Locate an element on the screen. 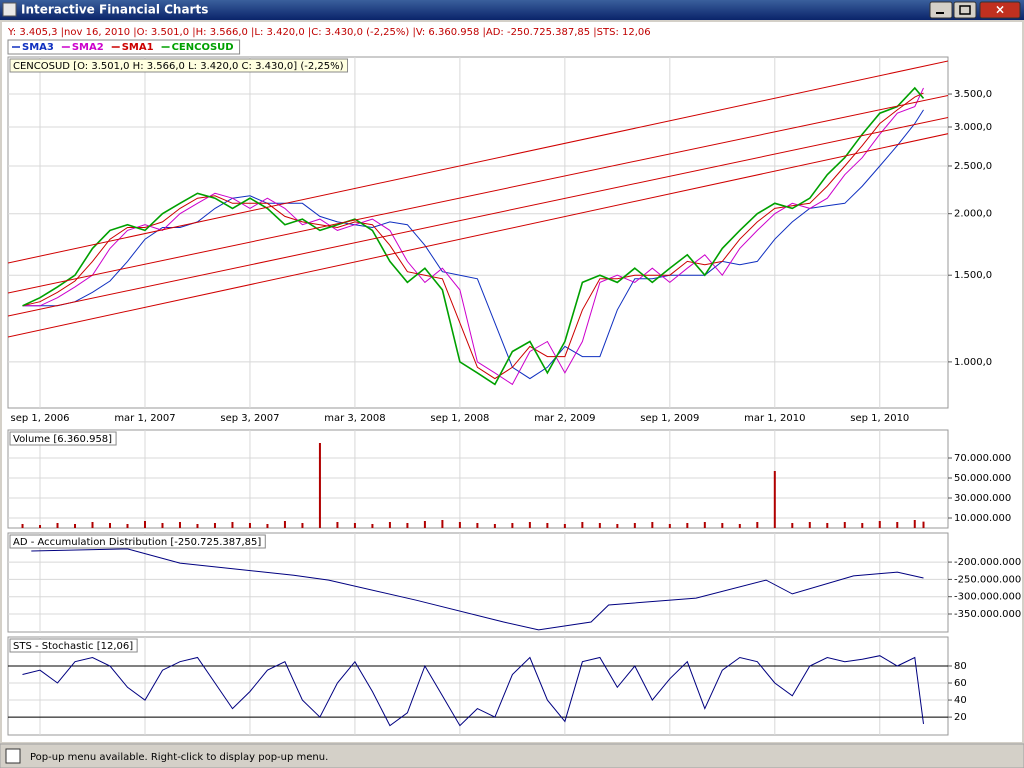 The image size is (1024, 768). y-tick-label: 20 is located at coordinates (960, 717).